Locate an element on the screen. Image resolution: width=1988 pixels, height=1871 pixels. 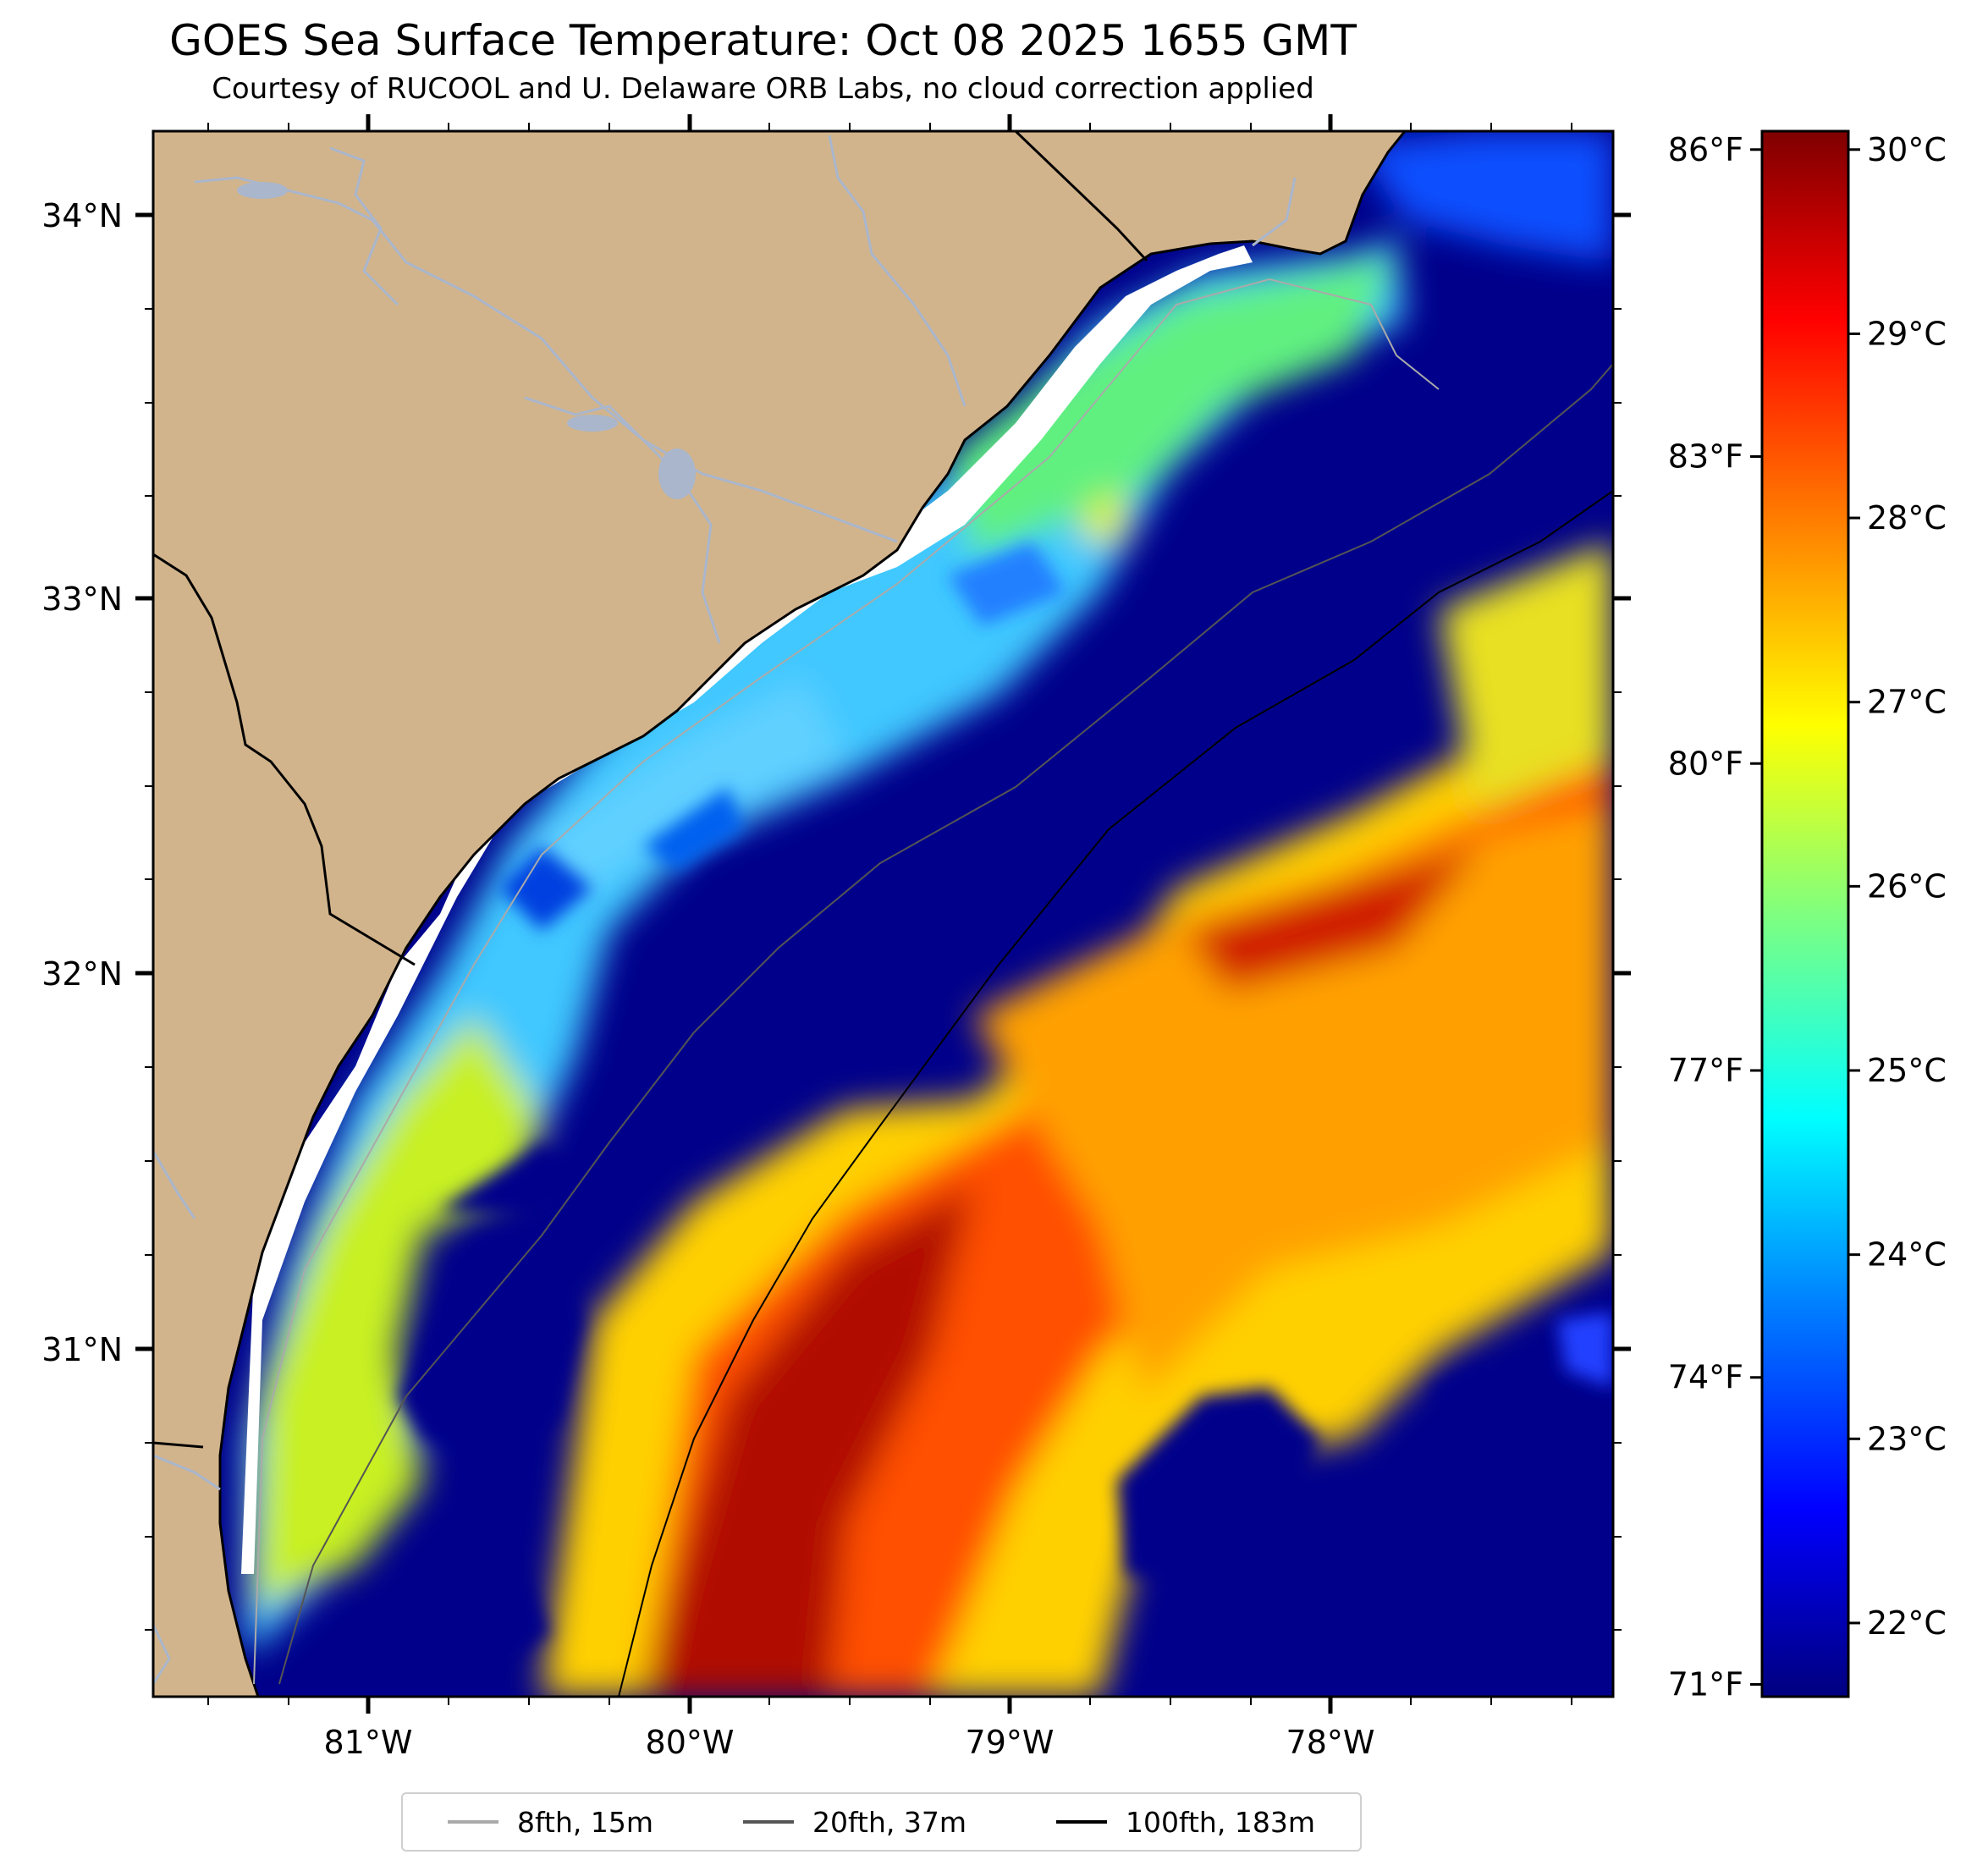
legend-label: 8fth, 15m is located at coordinates (584, 1822).